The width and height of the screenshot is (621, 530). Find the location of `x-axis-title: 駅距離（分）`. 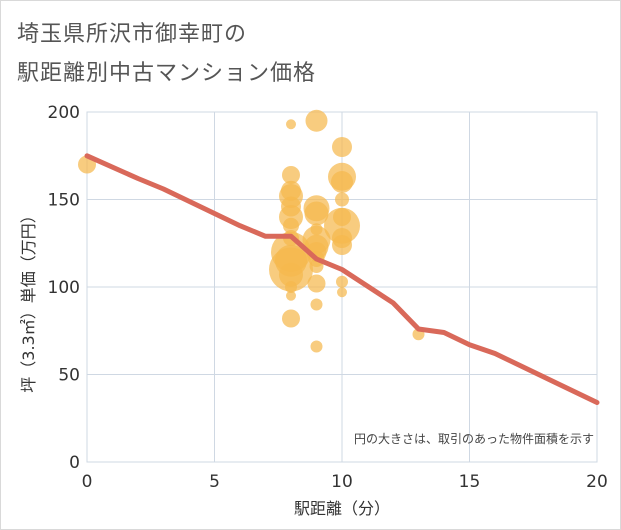

x-axis-title: 駅距離（分） is located at coordinates (342, 508).